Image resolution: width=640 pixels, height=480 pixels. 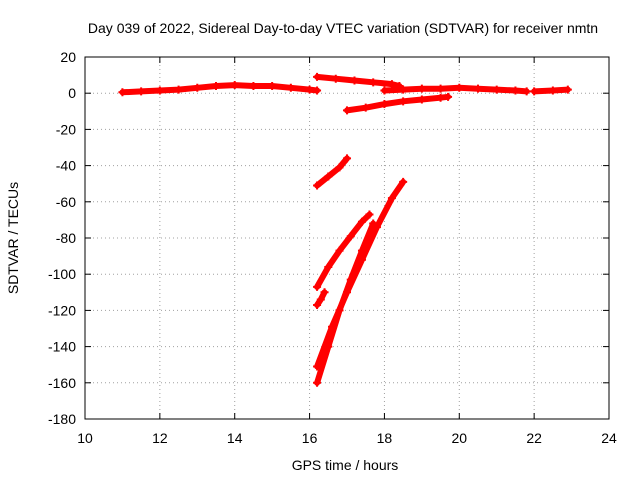 I want to click on y-tick-labels: 20 0 -20 -40 -60 -80 -100 -120 -140 -160 -180, so click(x=62, y=238).